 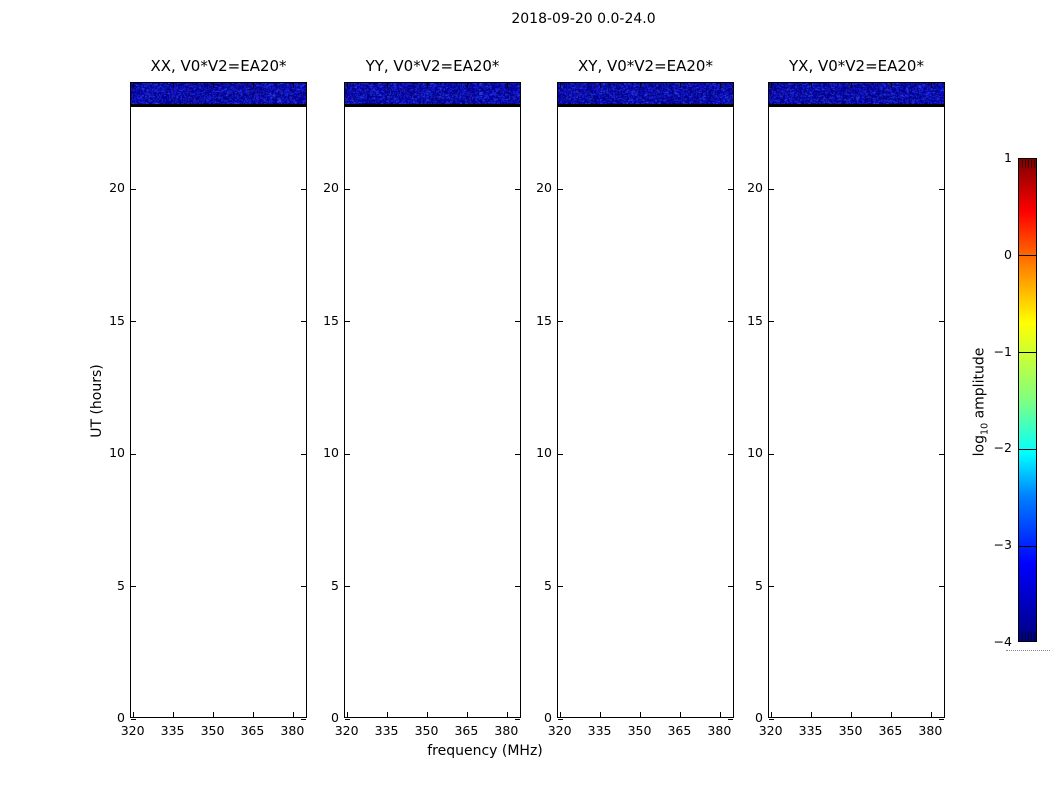 What do you see at coordinates (1008, 157) in the screenshot?
I see `colorbar-tick-label: 1` at bounding box center [1008, 157].